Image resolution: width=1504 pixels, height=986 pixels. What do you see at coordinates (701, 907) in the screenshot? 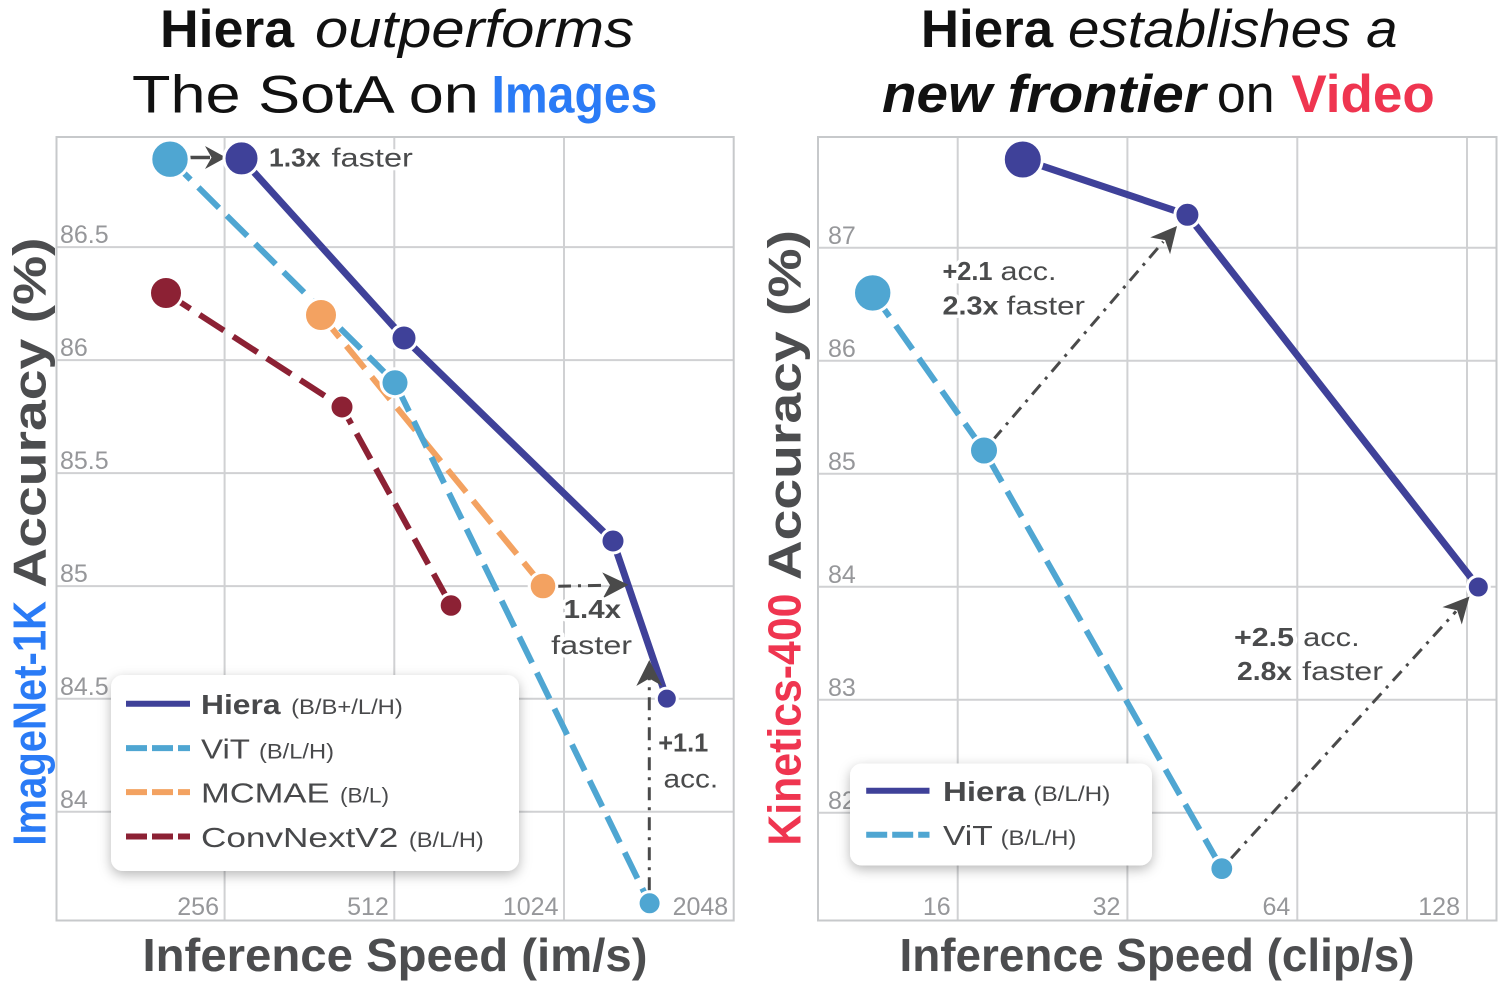
I see `svg-text: 2048` at bounding box center [701, 907].